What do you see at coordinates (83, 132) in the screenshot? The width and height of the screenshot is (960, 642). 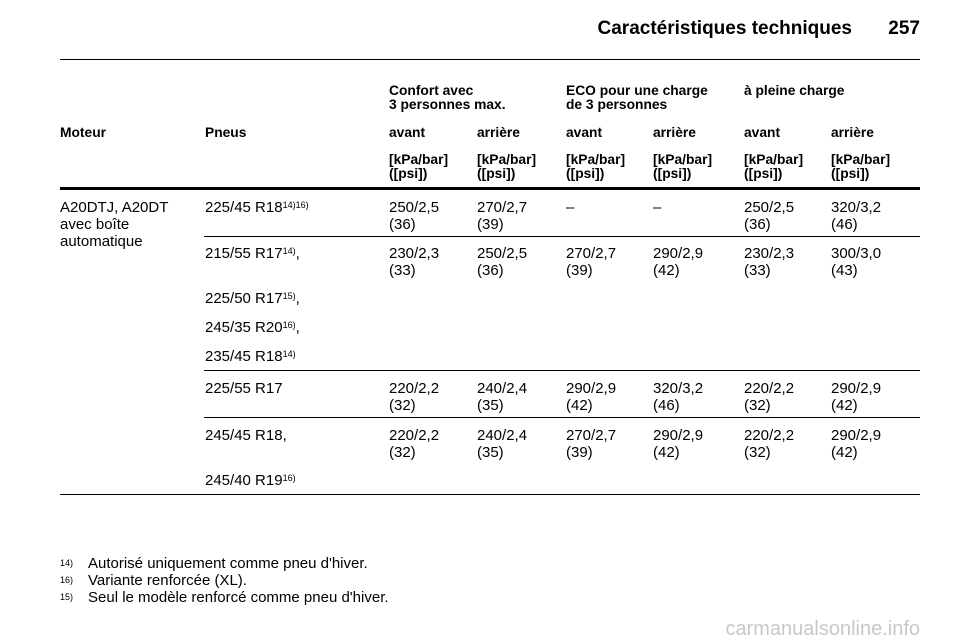 I see `column-header-engine: Moteur` at bounding box center [83, 132].